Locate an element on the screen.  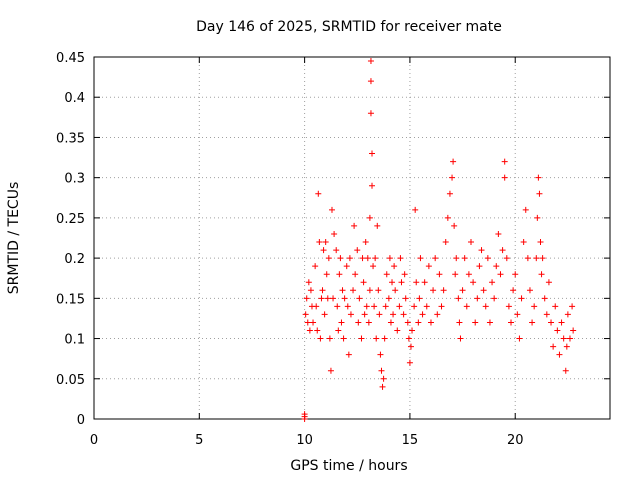
x-axis-label: GPS time / hours is located at coordinates (348, 466).